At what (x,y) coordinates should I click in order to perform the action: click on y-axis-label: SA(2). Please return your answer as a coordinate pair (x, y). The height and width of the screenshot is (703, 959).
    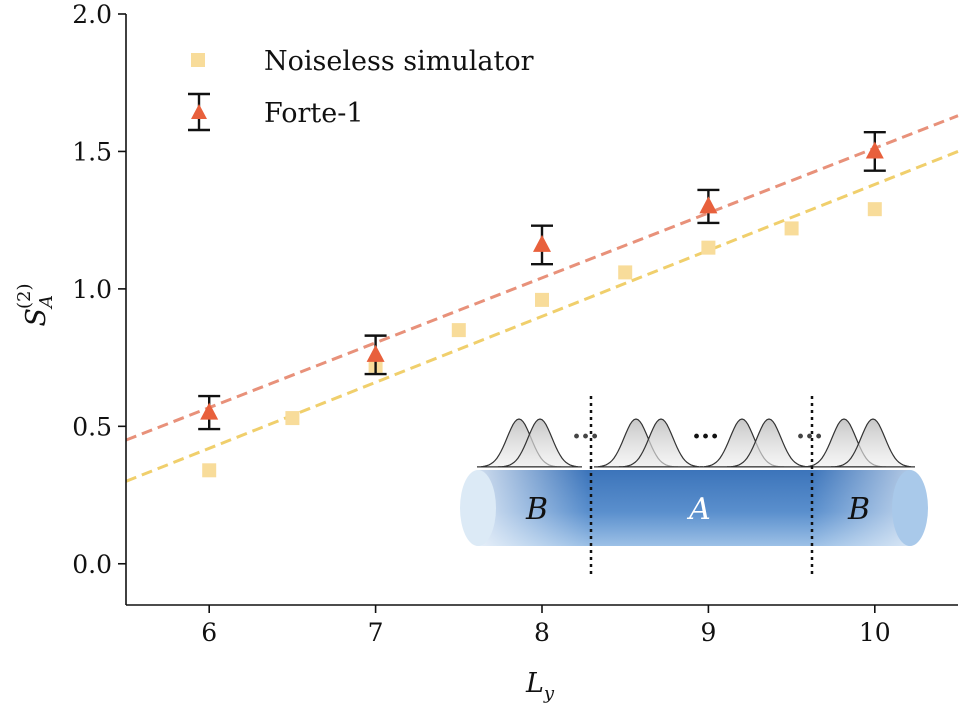
    Looking at the image, I should click on (35, 305).